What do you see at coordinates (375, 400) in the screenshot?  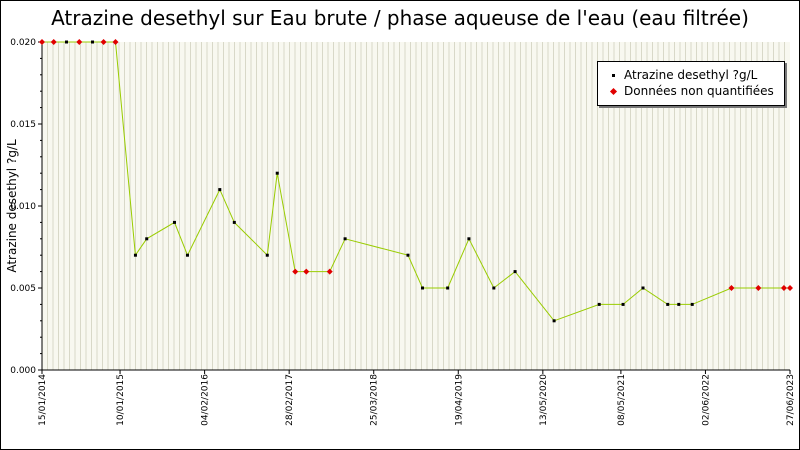 I see `x-tick-label: 25/03/2018` at bounding box center [375, 400].